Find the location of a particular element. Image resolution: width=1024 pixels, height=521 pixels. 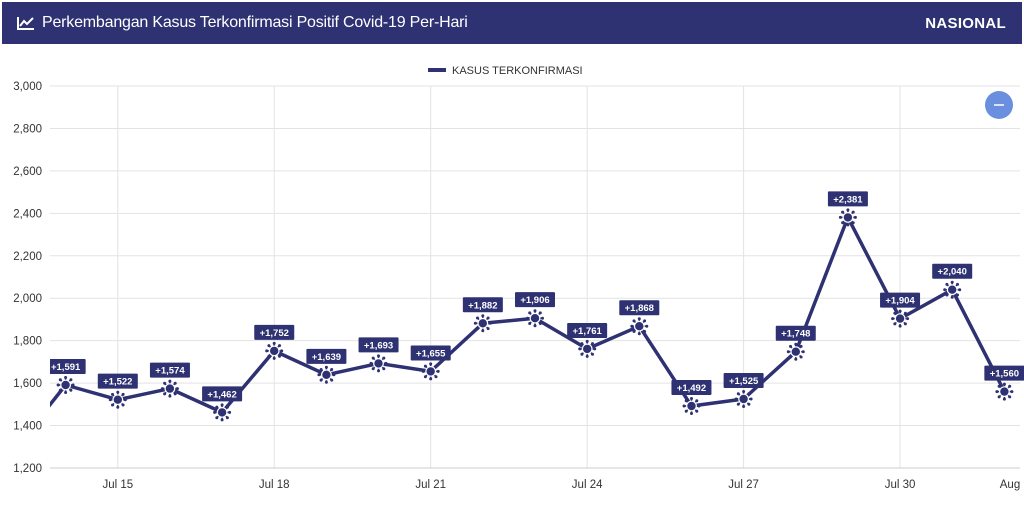

data-label: +1,904 is located at coordinates (900, 301).